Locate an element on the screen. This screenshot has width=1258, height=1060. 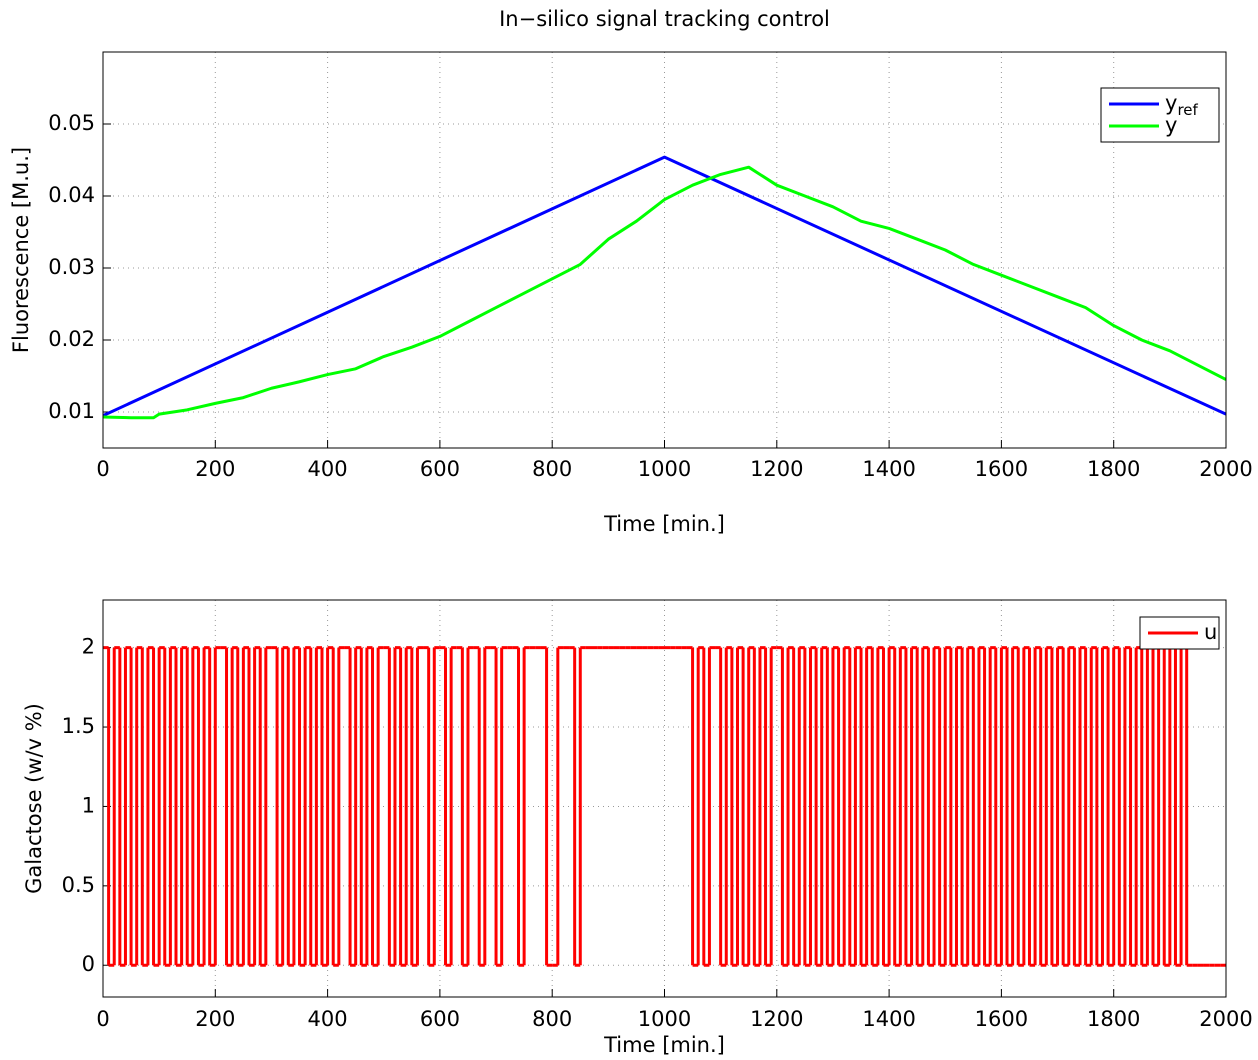
y-axis-label: Fluorescence [M.u.] is located at coordinates (21, 250).